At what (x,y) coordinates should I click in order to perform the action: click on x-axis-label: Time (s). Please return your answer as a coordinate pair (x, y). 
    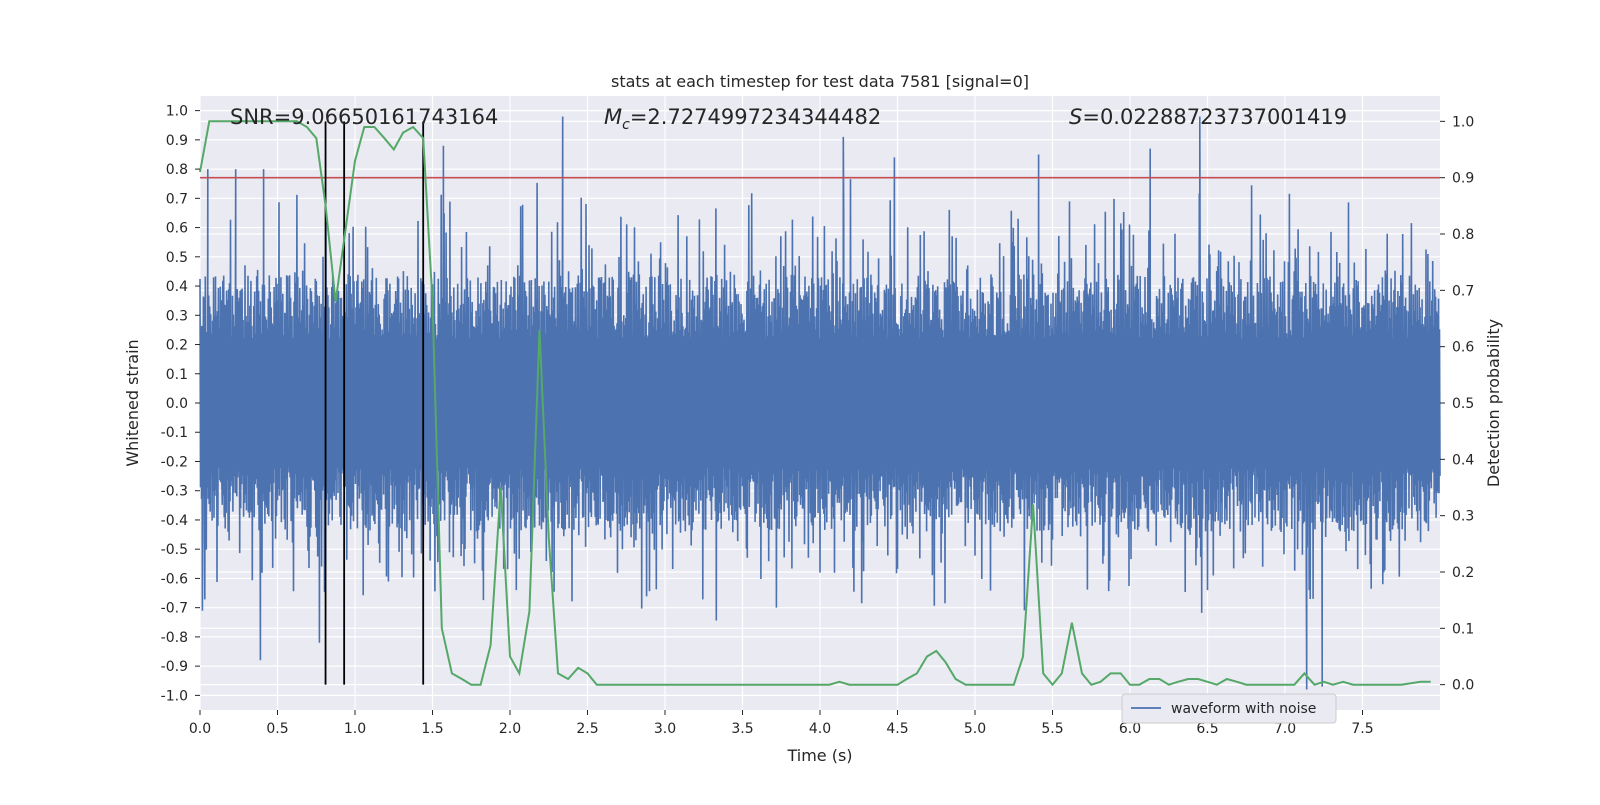
    Looking at the image, I should click on (819, 755).